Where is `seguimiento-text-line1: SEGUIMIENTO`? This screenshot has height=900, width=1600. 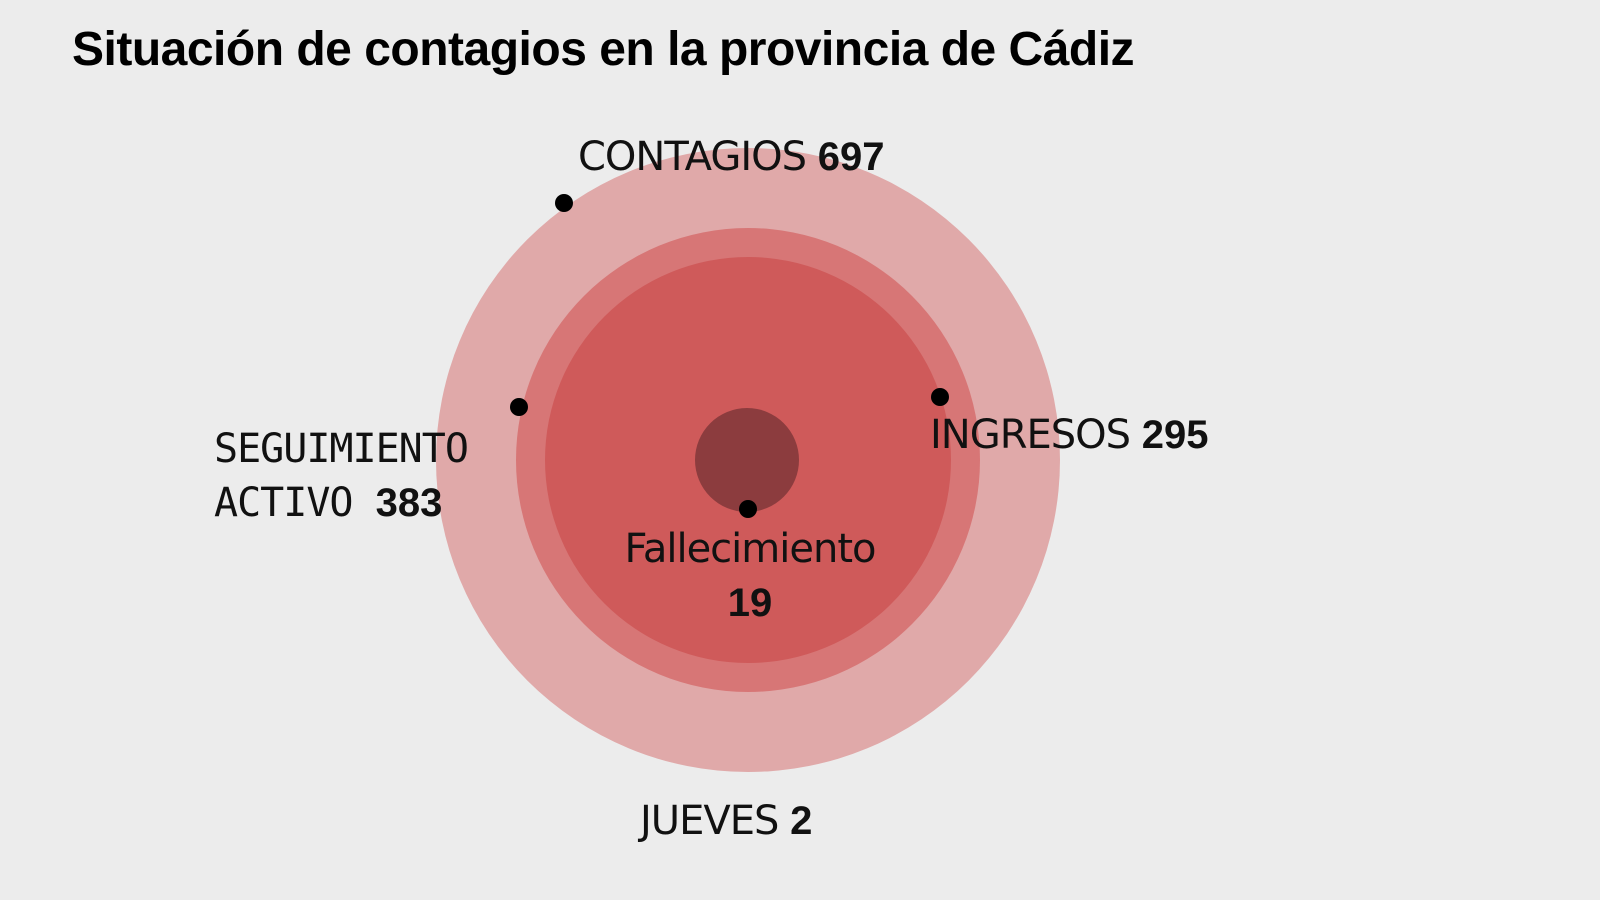 seguimiento-text-line1: SEGUIMIENTO is located at coordinates (341, 449).